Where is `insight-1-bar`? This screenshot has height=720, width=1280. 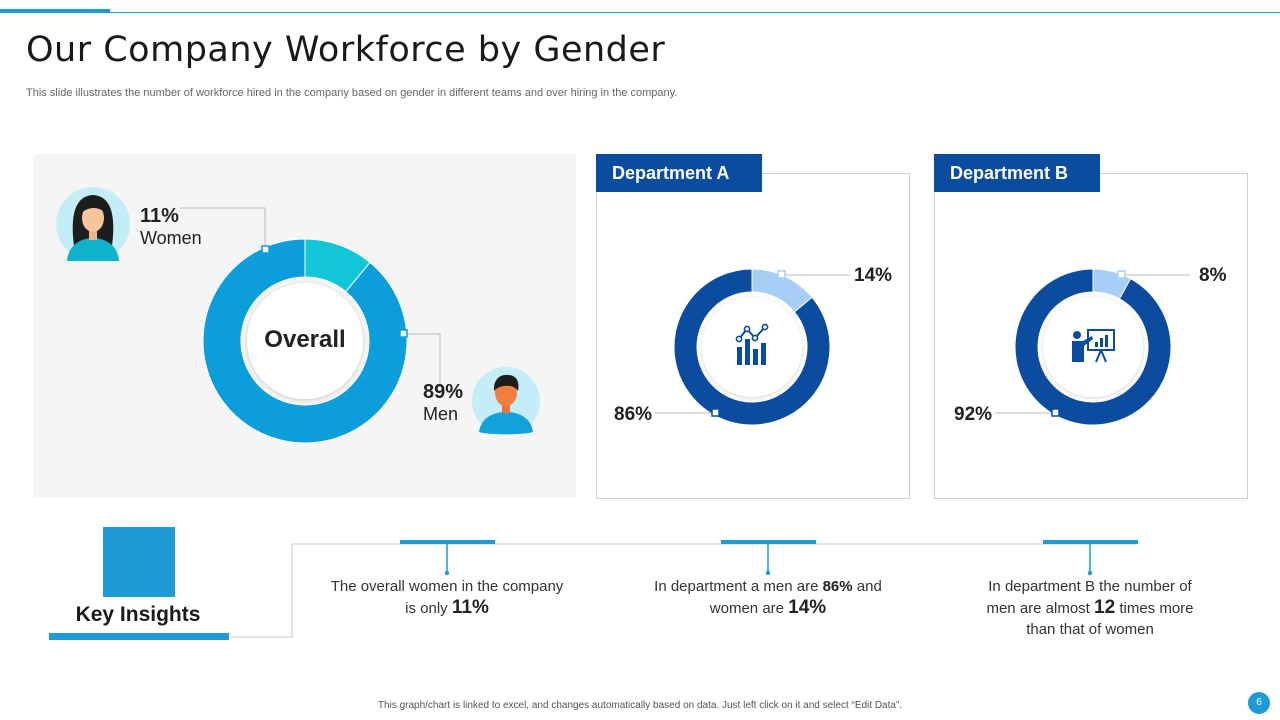
insight-1-bar is located at coordinates (447, 542).